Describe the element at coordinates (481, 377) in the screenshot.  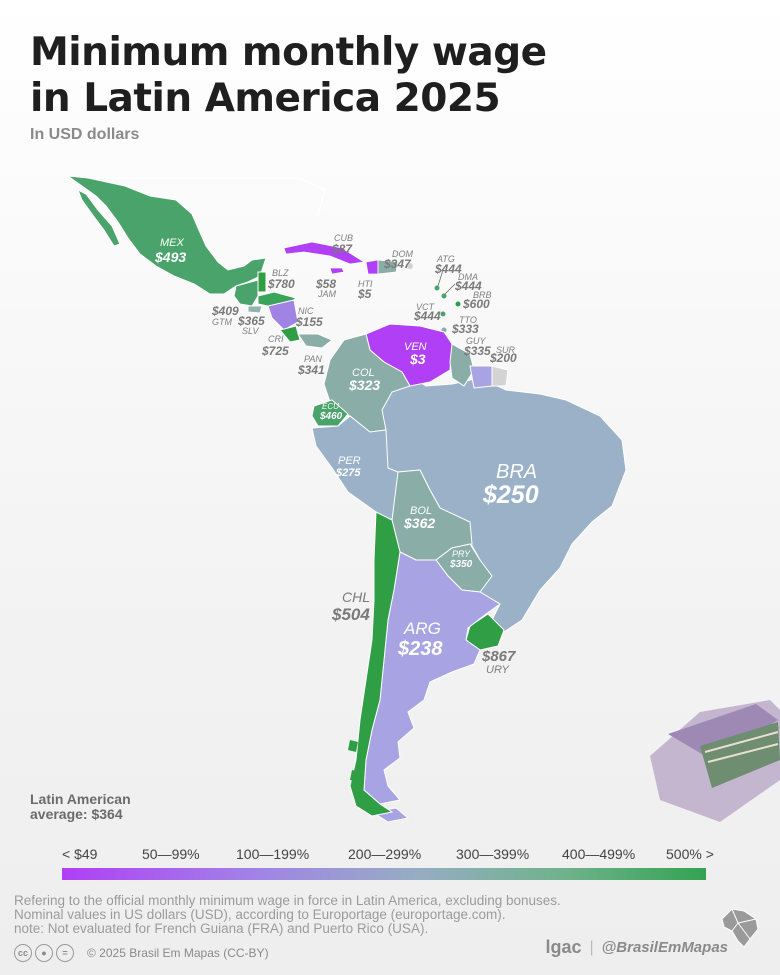
I see `country-sur` at that location.